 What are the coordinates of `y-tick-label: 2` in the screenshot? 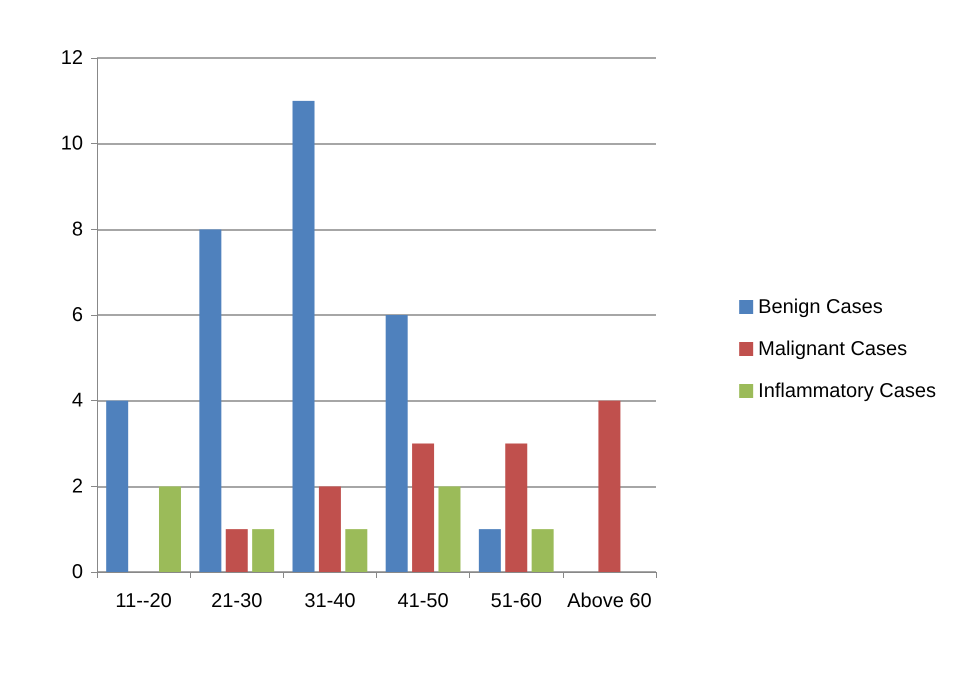 It's located at (77, 486).